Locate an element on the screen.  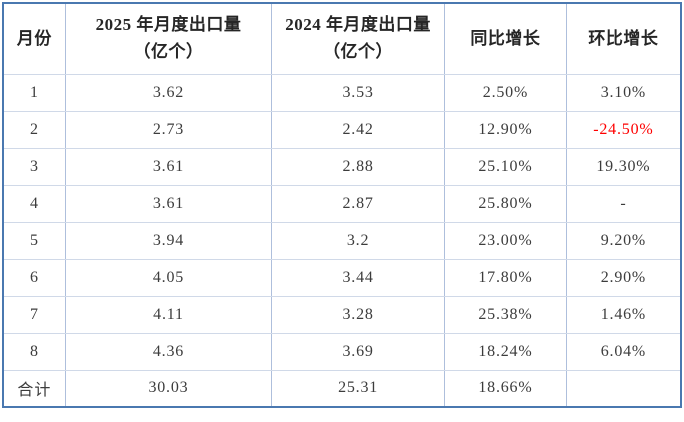
header-line1: 环比增长 is located at coordinates (623, 38).